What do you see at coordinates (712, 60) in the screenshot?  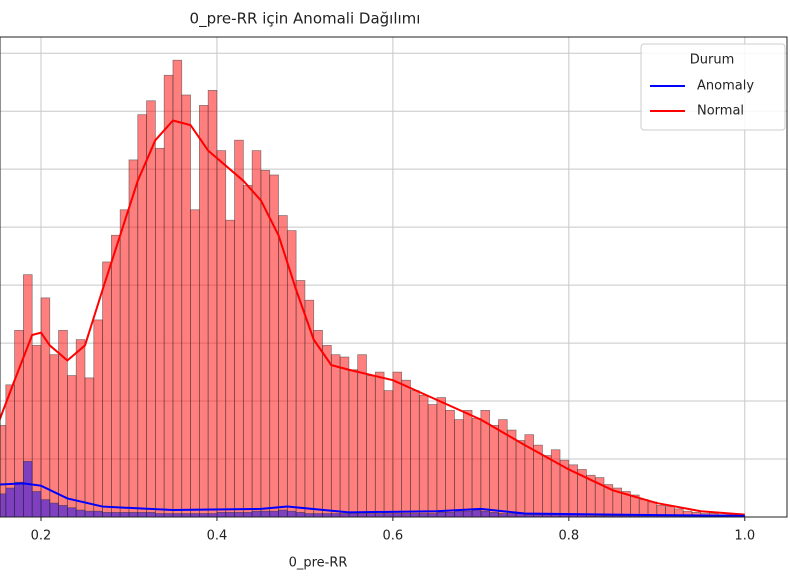 I see `legend-title: Durum` at bounding box center [712, 60].